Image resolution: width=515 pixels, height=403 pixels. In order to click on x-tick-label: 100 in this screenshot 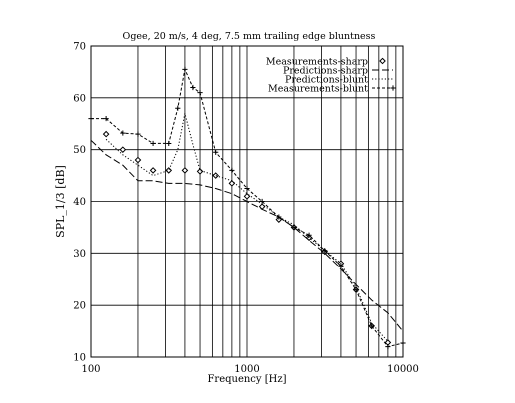, I will do `click(90, 369)`.